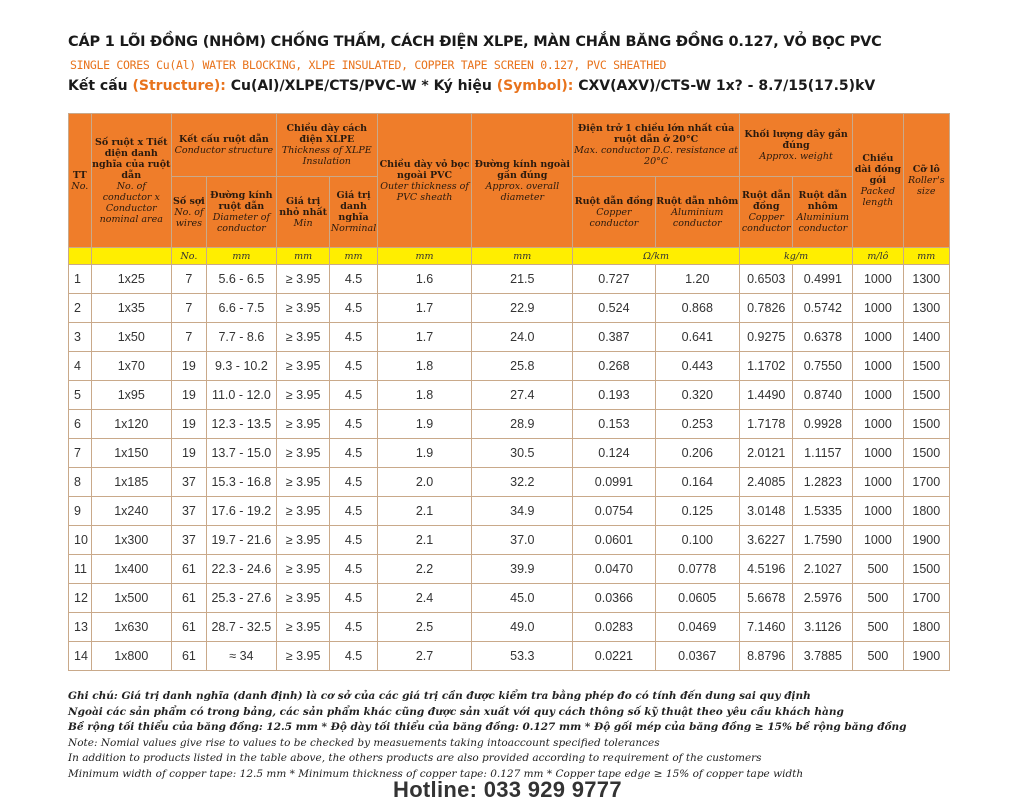  What do you see at coordinates (697, 395) in the screenshot?
I see `table-cell: 0.320` at bounding box center [697, 395].